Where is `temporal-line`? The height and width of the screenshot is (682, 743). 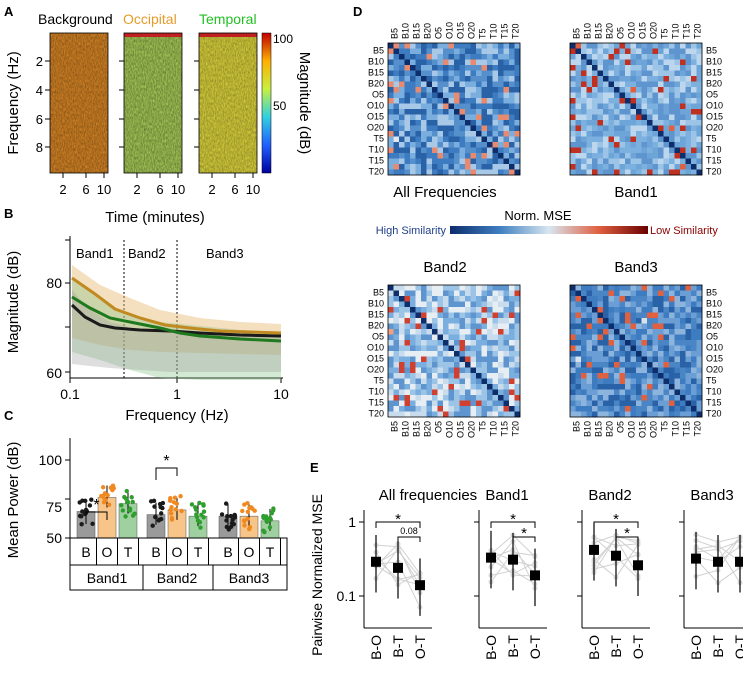
temporal-line is located at coordinates (176, 319).